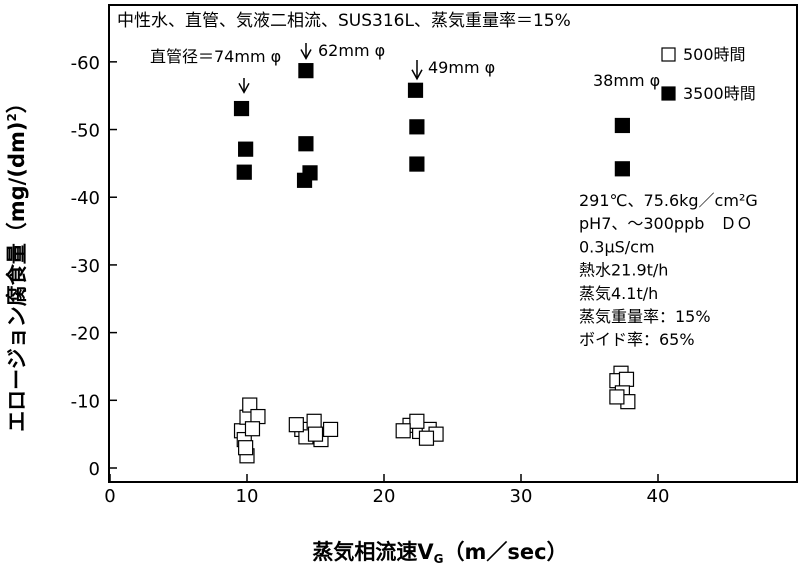 The height and width of the screenshot is (566, 800). What do you see at coordinates (85, 198) in the screenshot?
I see `y-tick-label: -40` at bounding box center [85, 198].